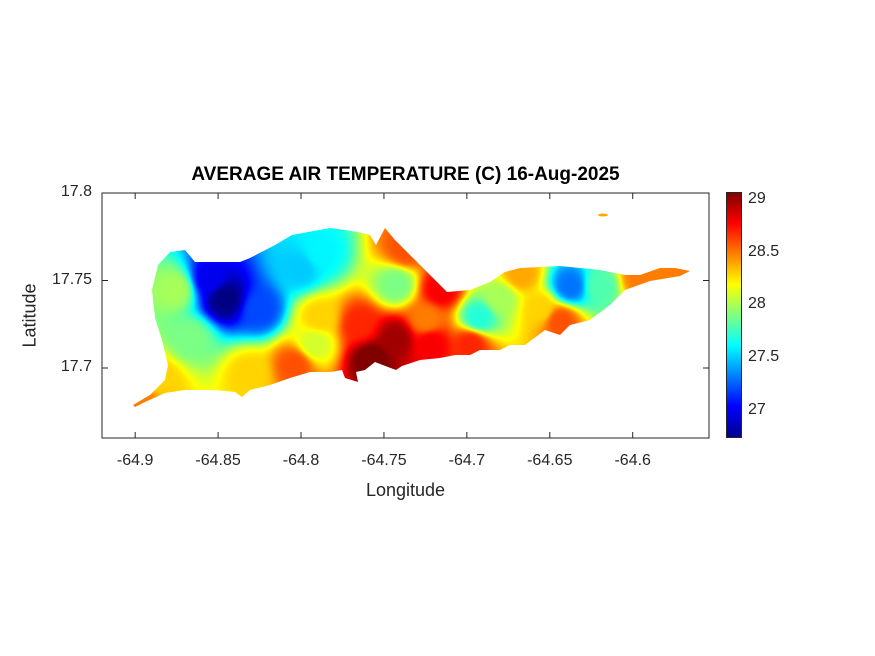  Describe the element at coordinates (734, 315) in the screenshot. I see `colorbar` at that location.